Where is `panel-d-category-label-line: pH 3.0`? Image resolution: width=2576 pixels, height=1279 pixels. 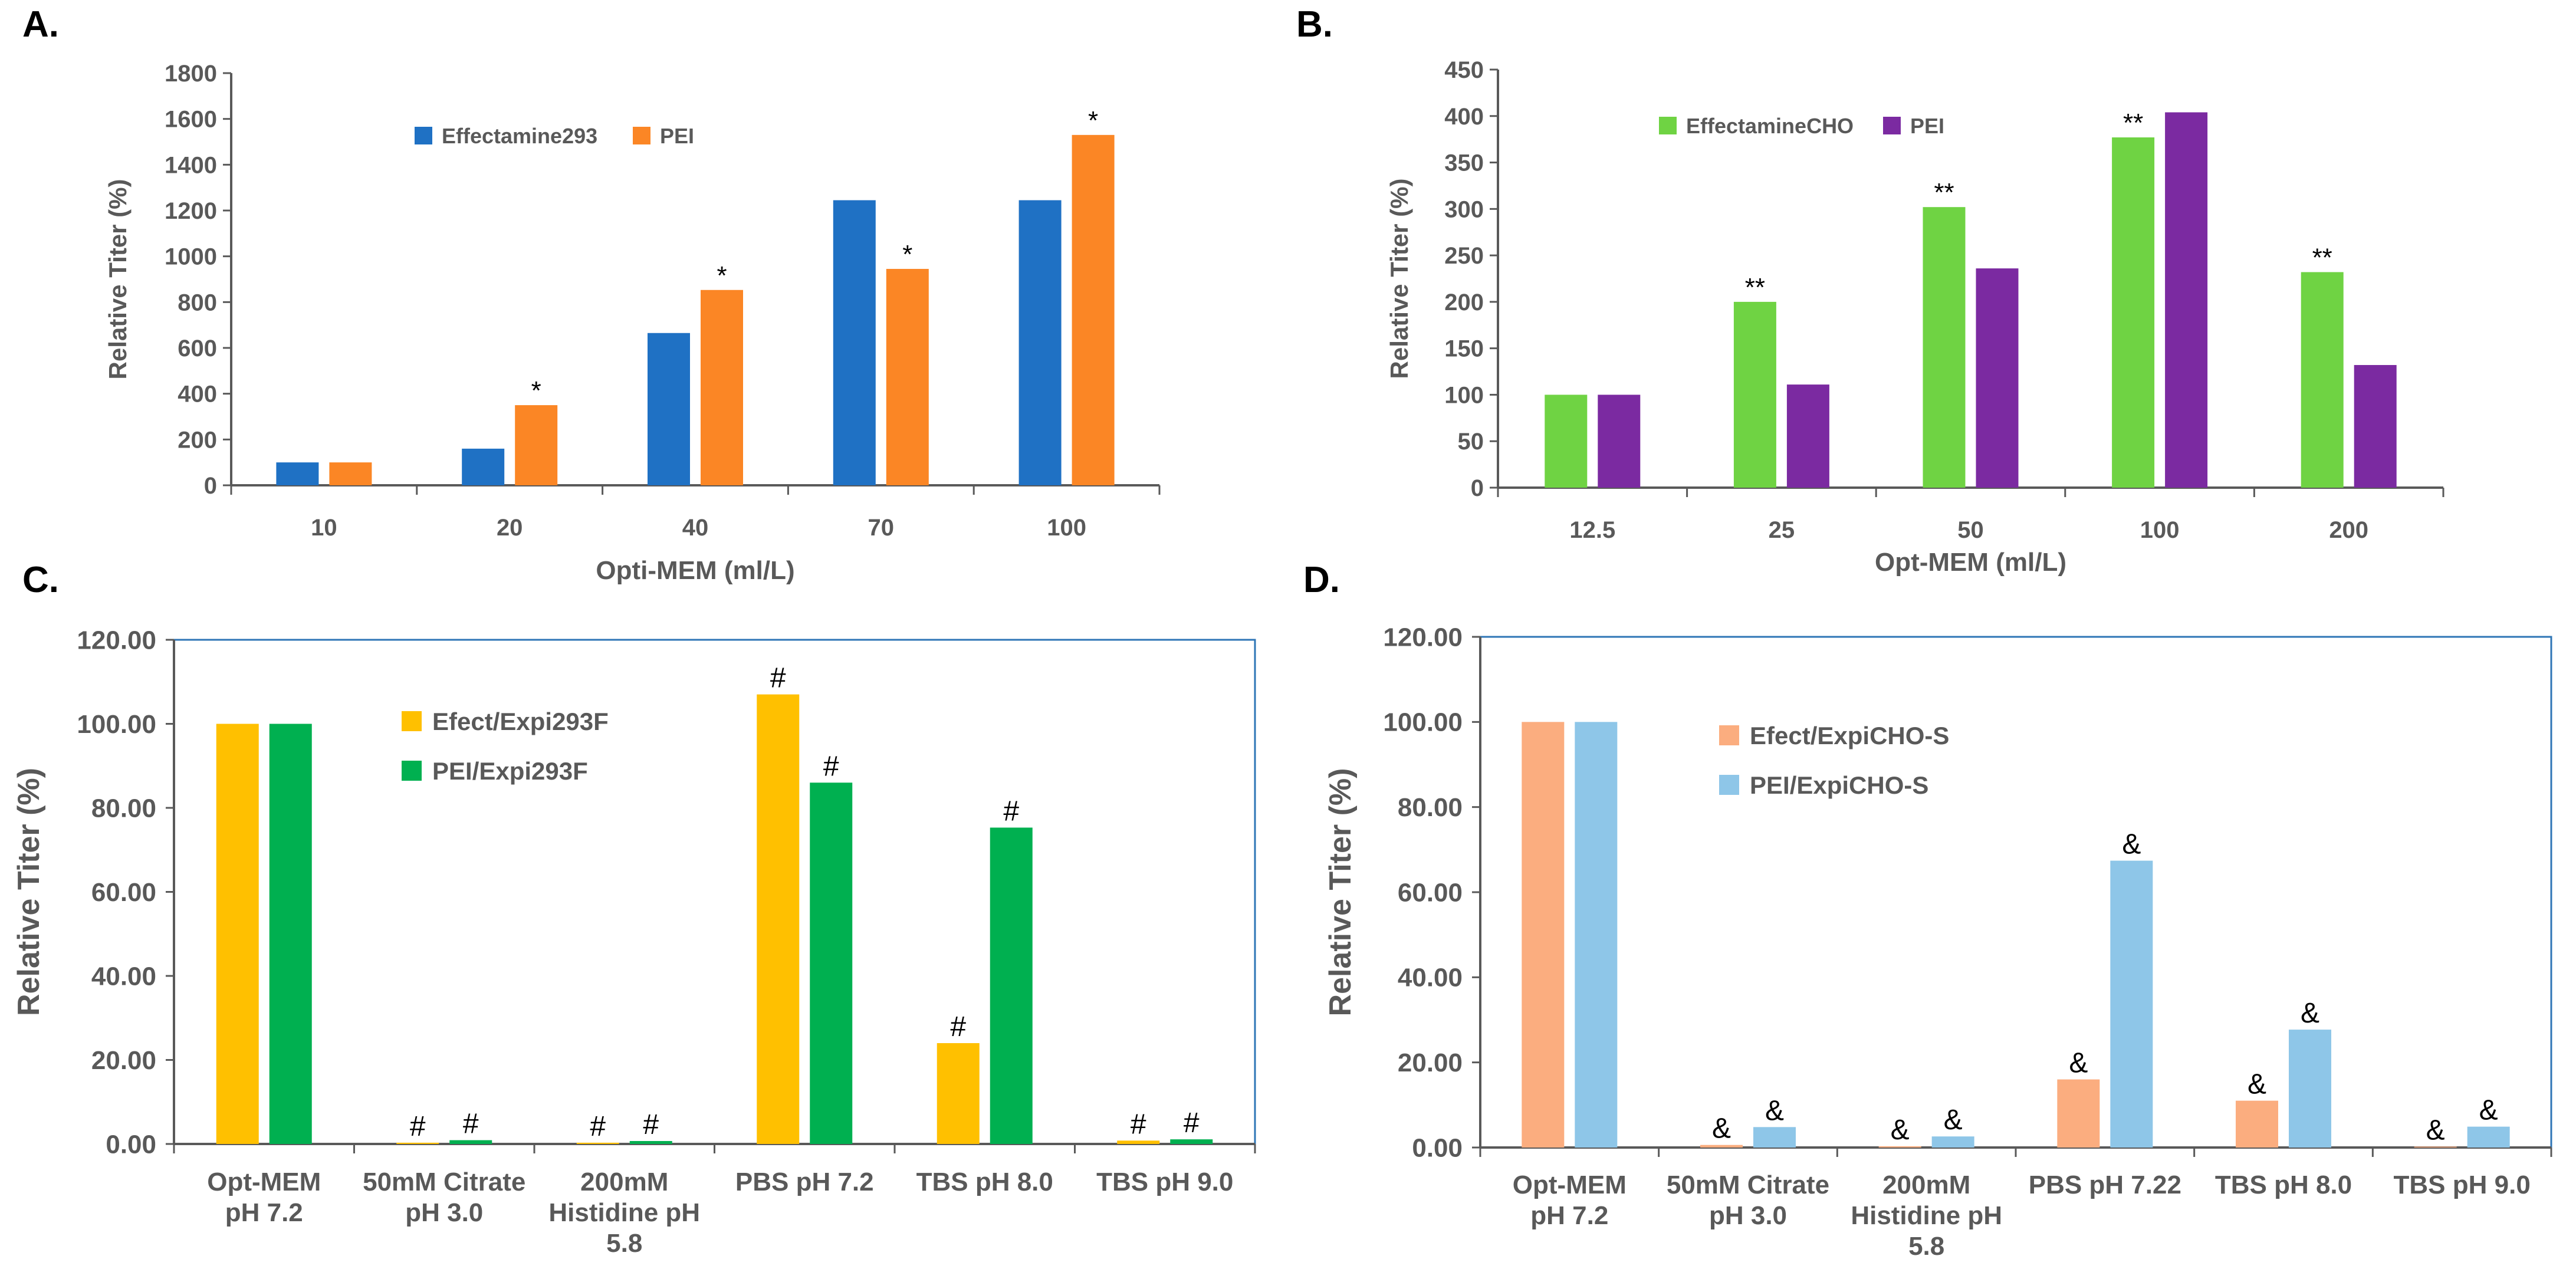
panel-d-category-label-line: pH 3.0 is located at coordinates (1748, 1215).